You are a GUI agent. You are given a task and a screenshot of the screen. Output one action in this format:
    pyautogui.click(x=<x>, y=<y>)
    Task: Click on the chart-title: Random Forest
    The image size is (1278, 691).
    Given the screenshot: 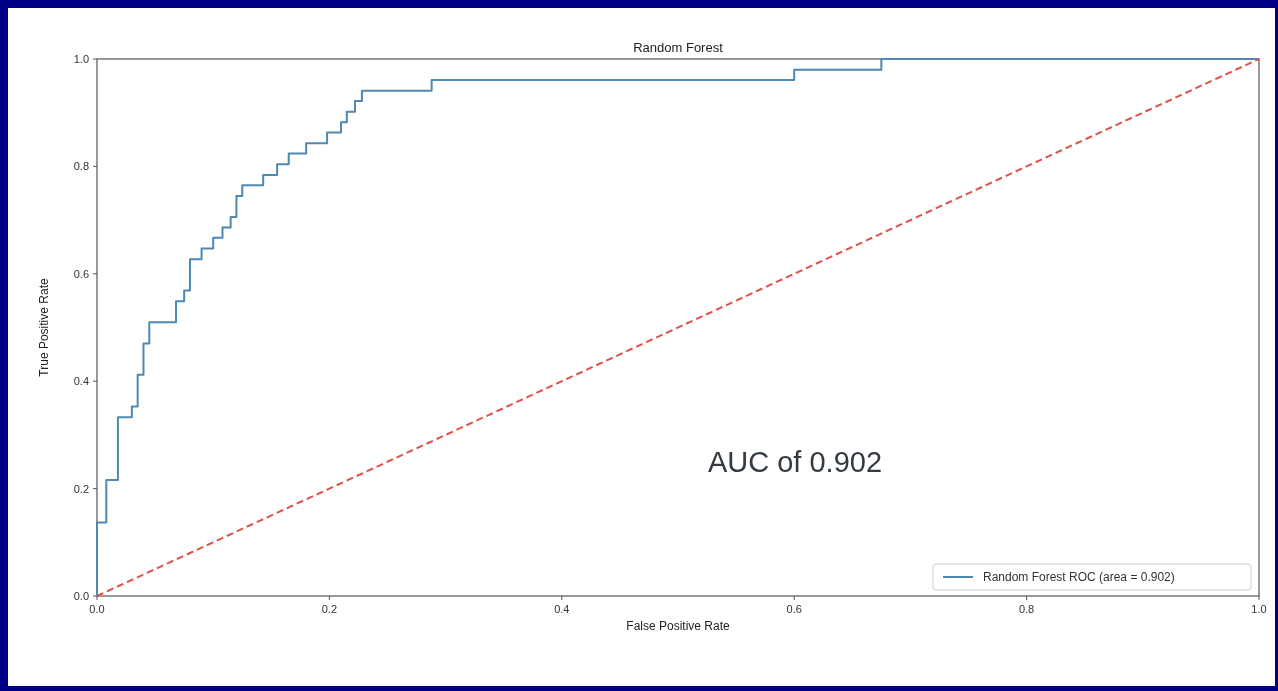 What is the action you would take?
    pyautogui.click(x=678, y=47)
    